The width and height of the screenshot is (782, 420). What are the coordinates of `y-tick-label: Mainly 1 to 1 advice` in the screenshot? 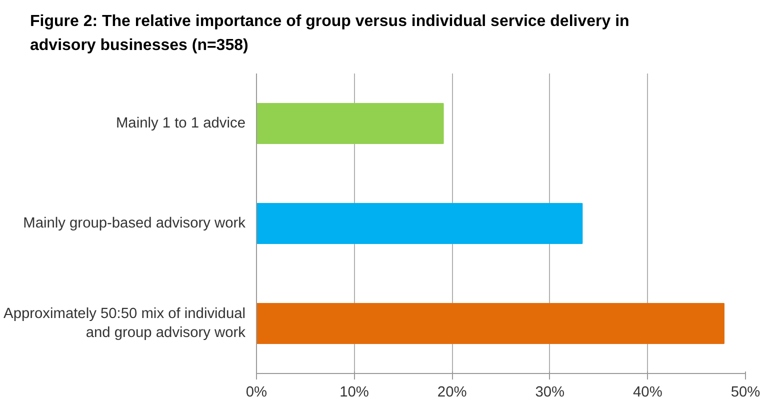 It's located at (181, 124).